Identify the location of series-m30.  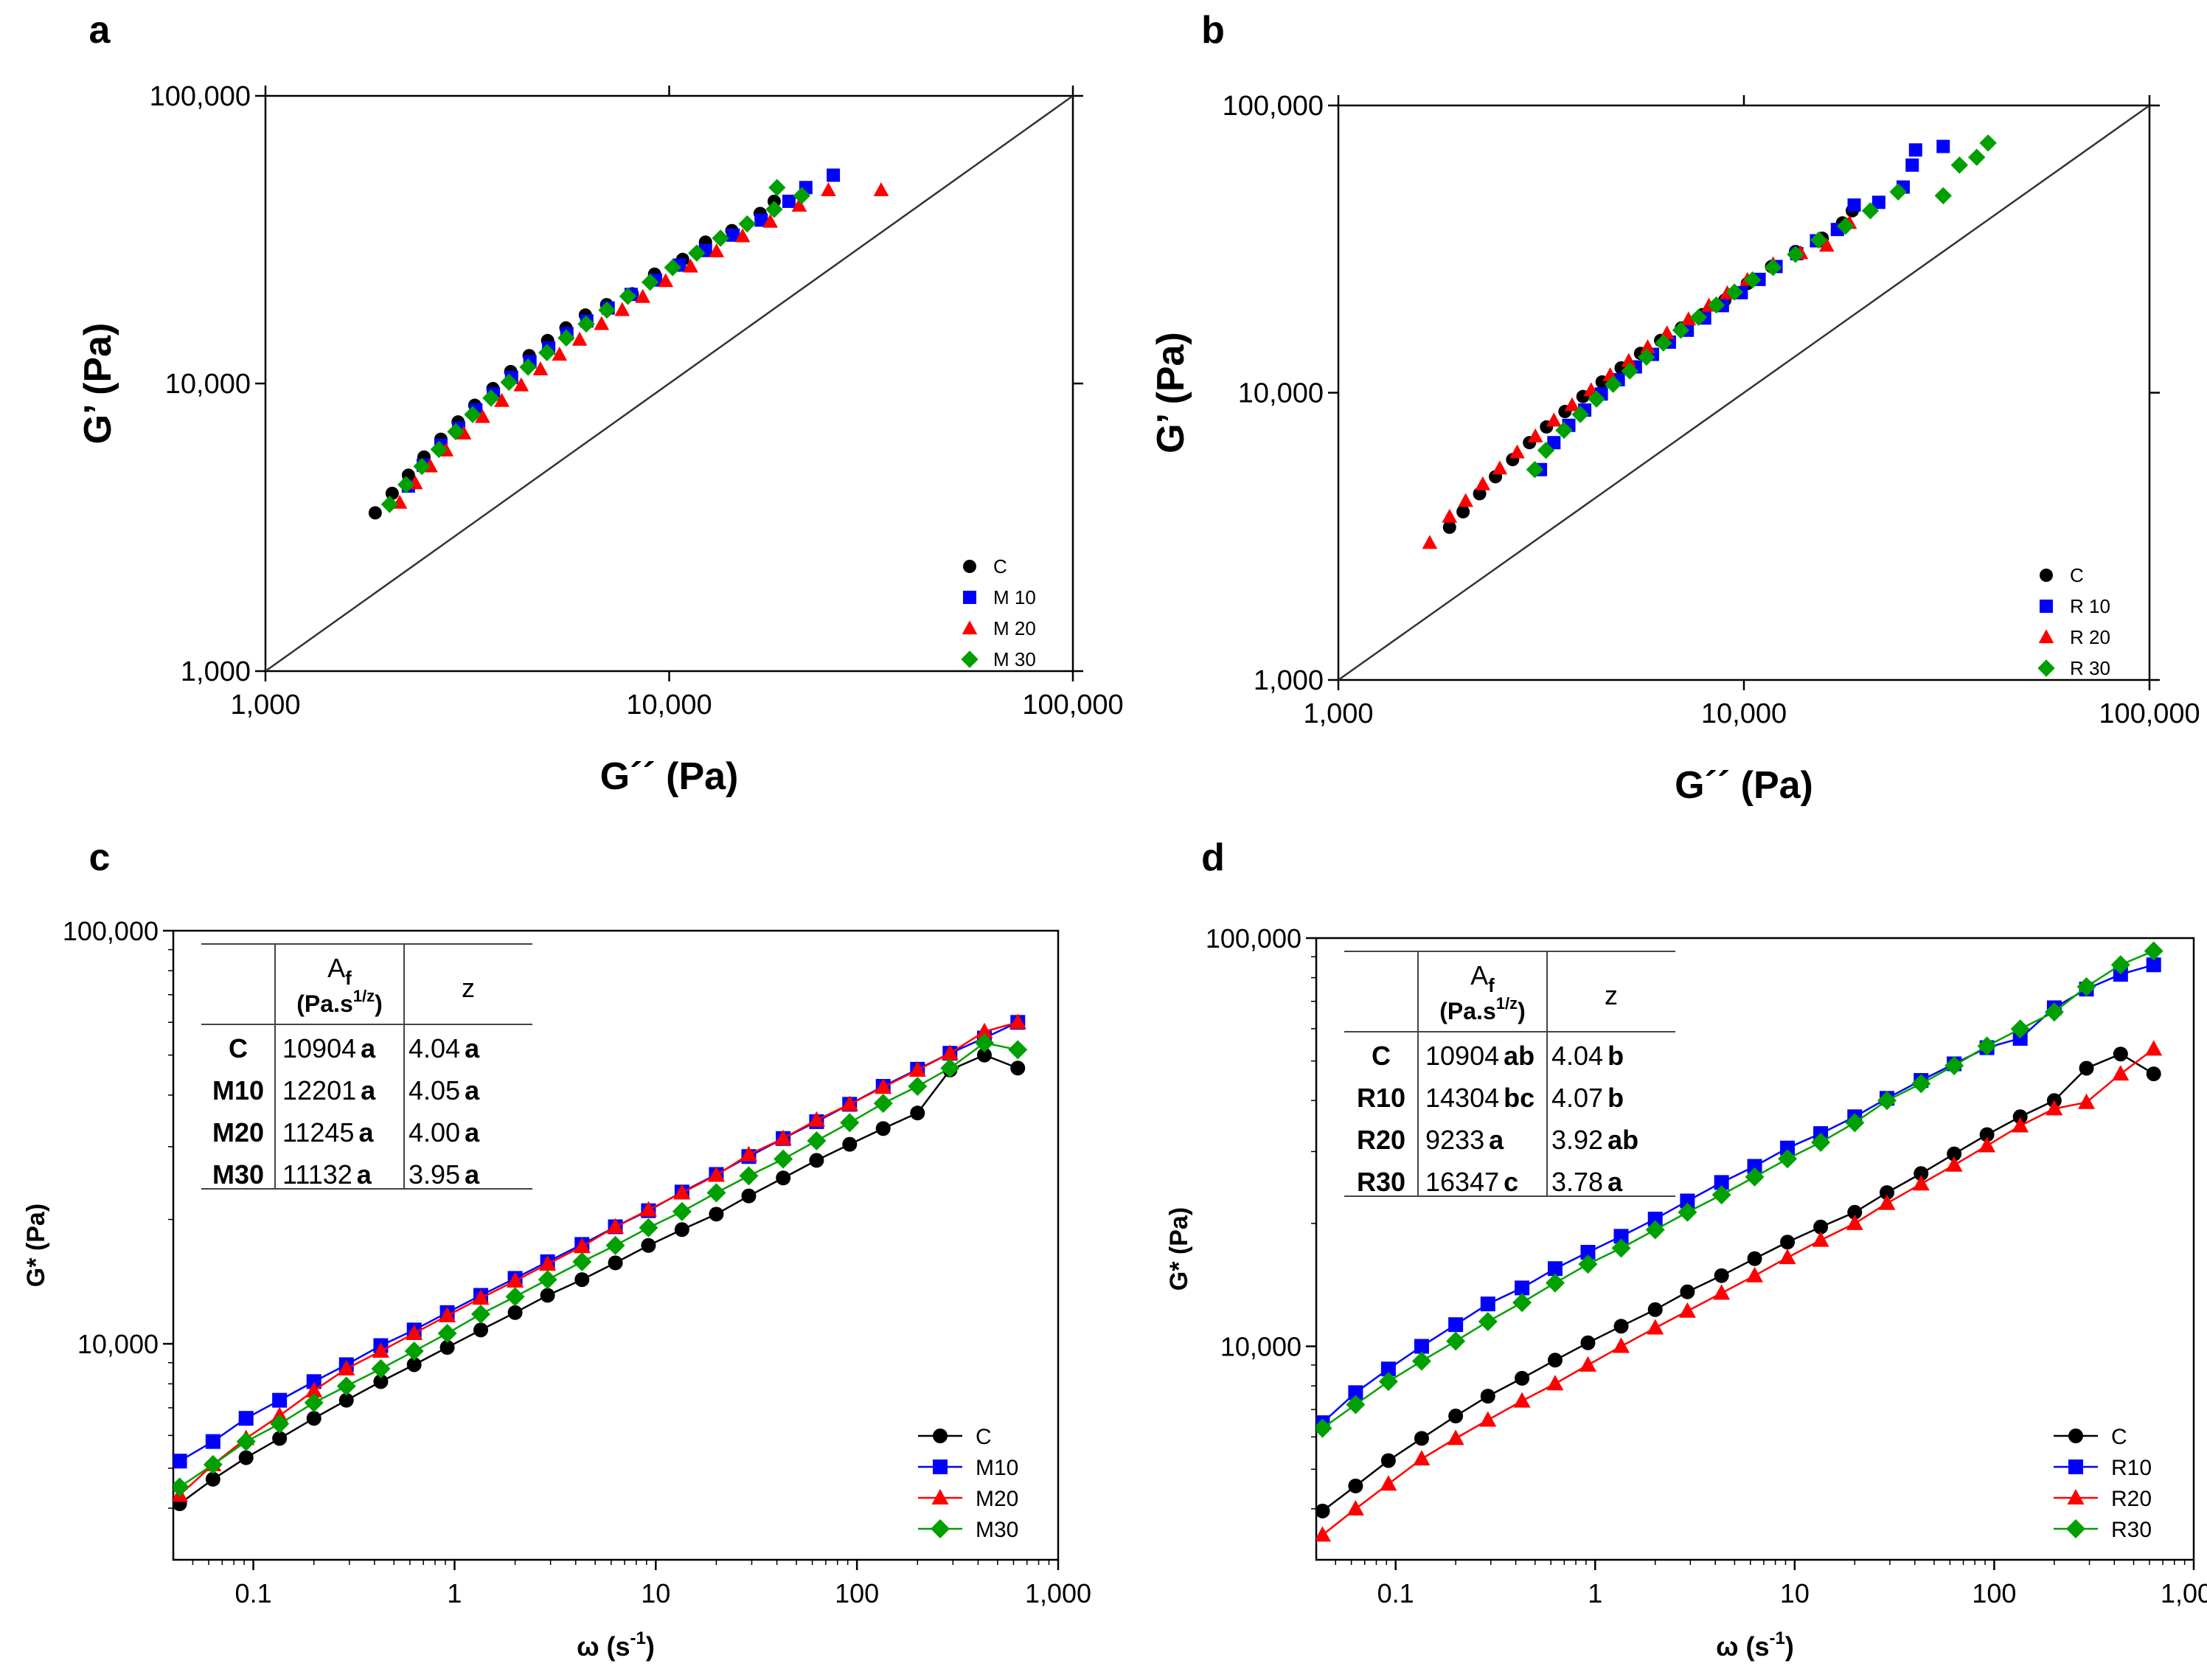
(600, 1265).